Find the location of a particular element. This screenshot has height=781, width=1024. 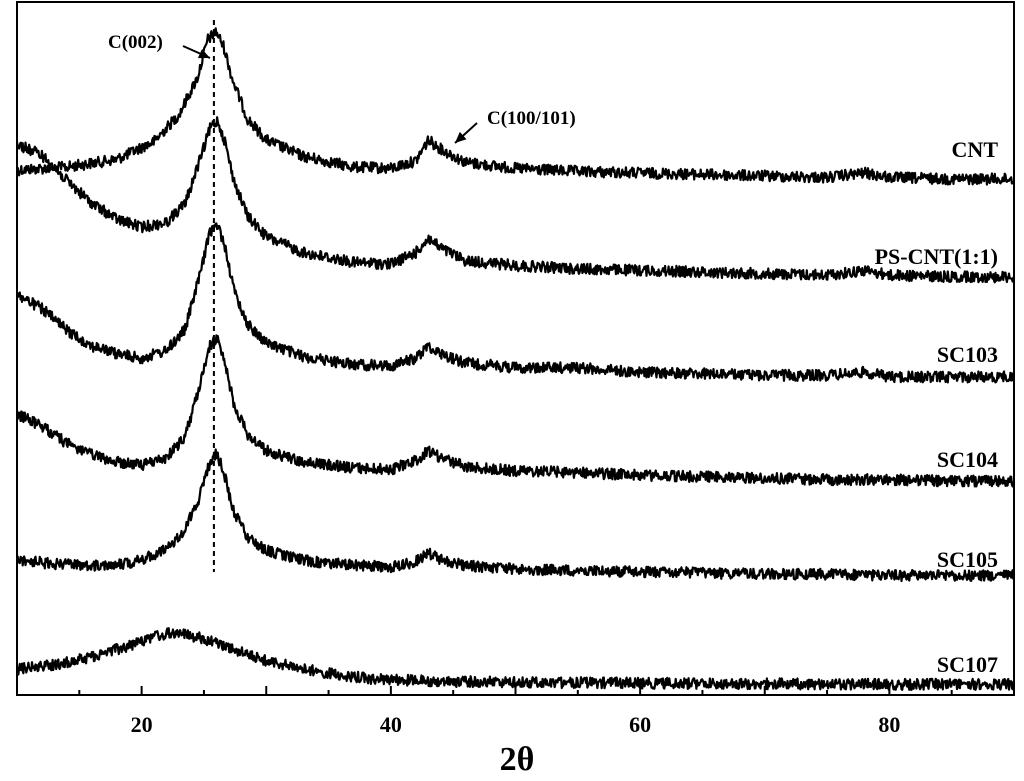

peak-annotations: C(002) C(100/101) is located at coordinates (342, 88).